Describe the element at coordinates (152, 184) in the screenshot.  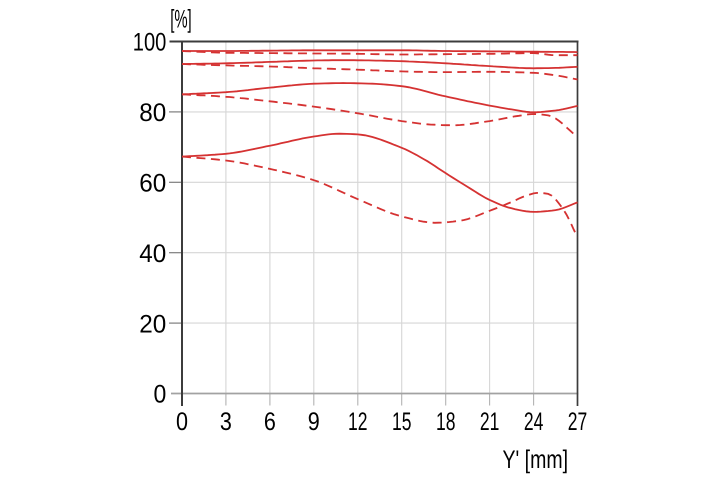
I see `svg-text: 60` at that location.